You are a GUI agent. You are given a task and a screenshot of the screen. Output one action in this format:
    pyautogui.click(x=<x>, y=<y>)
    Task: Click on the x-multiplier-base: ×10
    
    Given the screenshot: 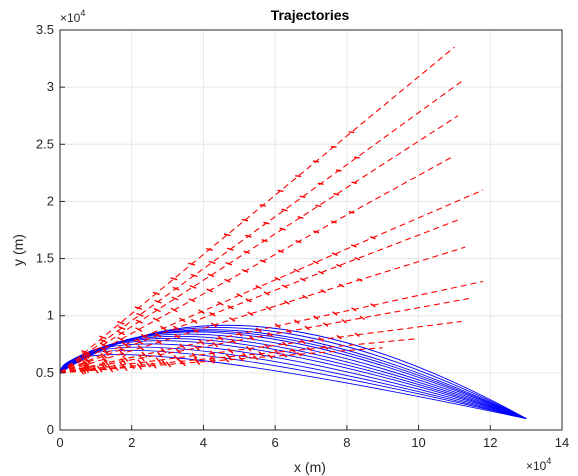 What is the action you would take?
    pyautogui.click(x=536, y=466)
    